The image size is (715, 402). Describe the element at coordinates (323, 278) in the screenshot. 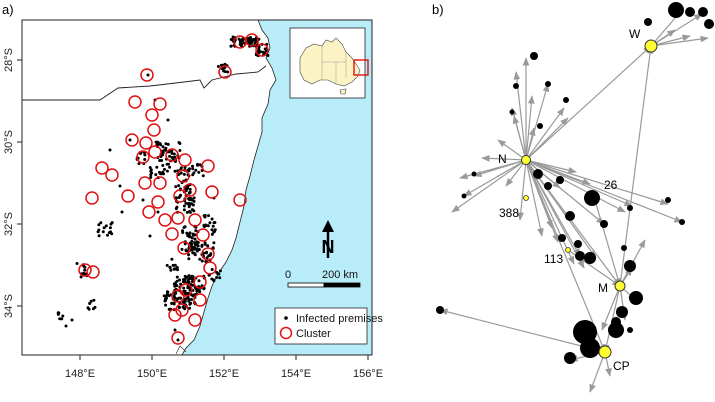

I see `scale-bar: 0 200 km` at that location.